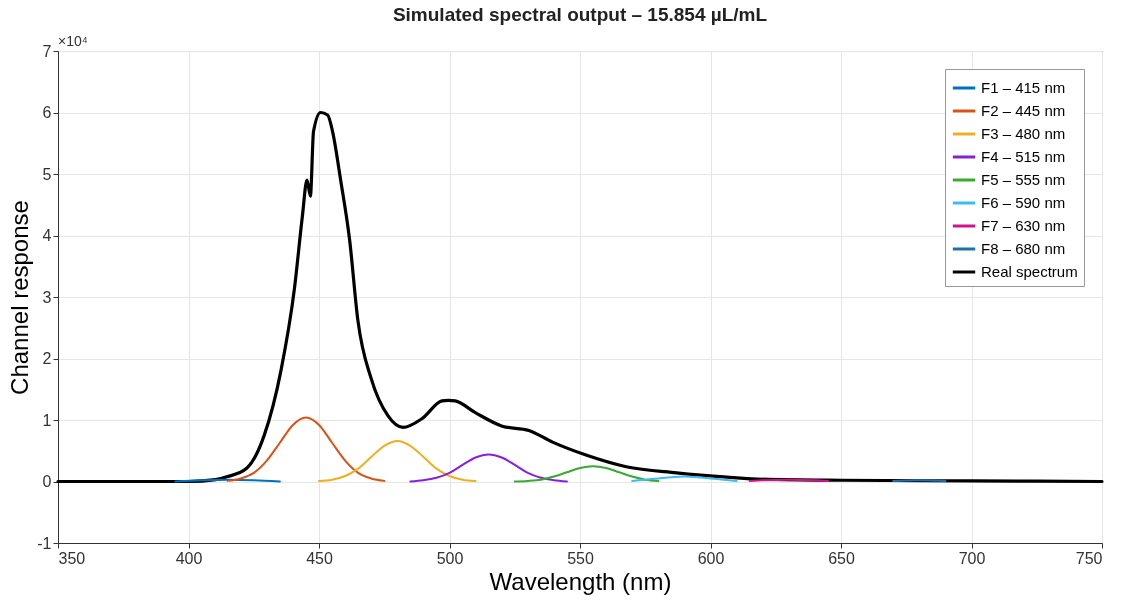 The image size is (1122, 600). What do you see at coordinates (1029, 271) in the screenshot?
I see `legend-label: Real spectrum` at bounding box center [1029, 271].